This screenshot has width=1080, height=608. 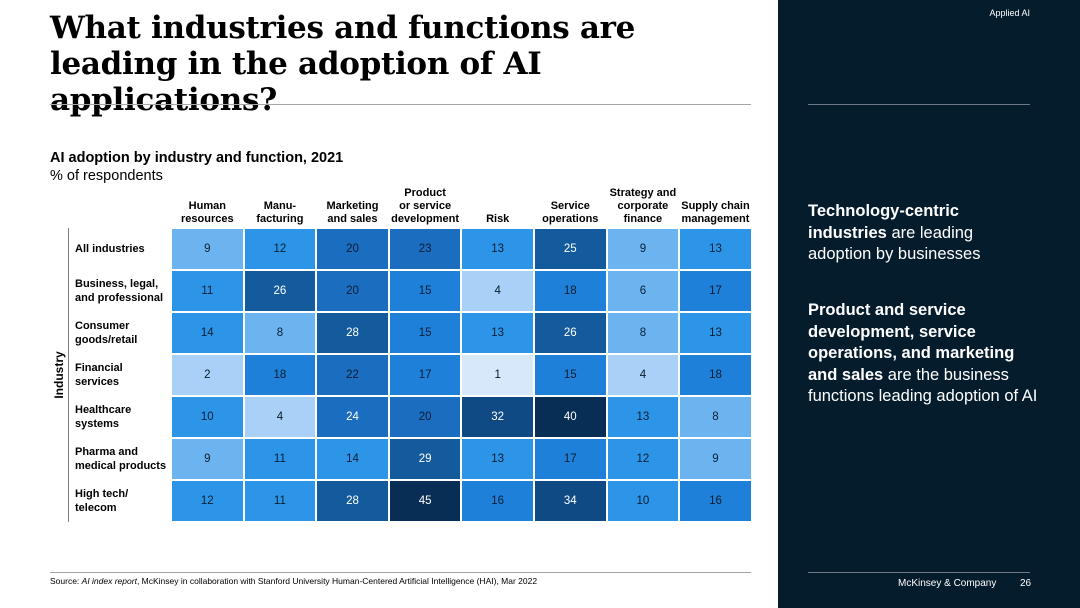 I want to click on column-header: Supply chain management, so click(x=715, y=212).